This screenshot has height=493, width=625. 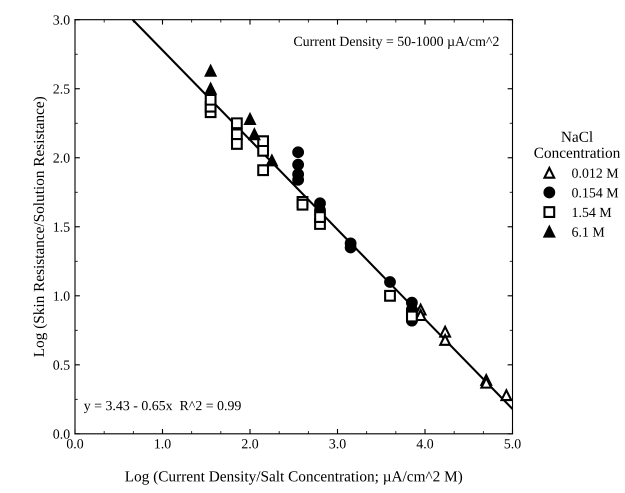 What do you see at coordinates (61, 434) in the screenshot?
I see `y-tick-label: 0.0` at bounding box center [61, 434].